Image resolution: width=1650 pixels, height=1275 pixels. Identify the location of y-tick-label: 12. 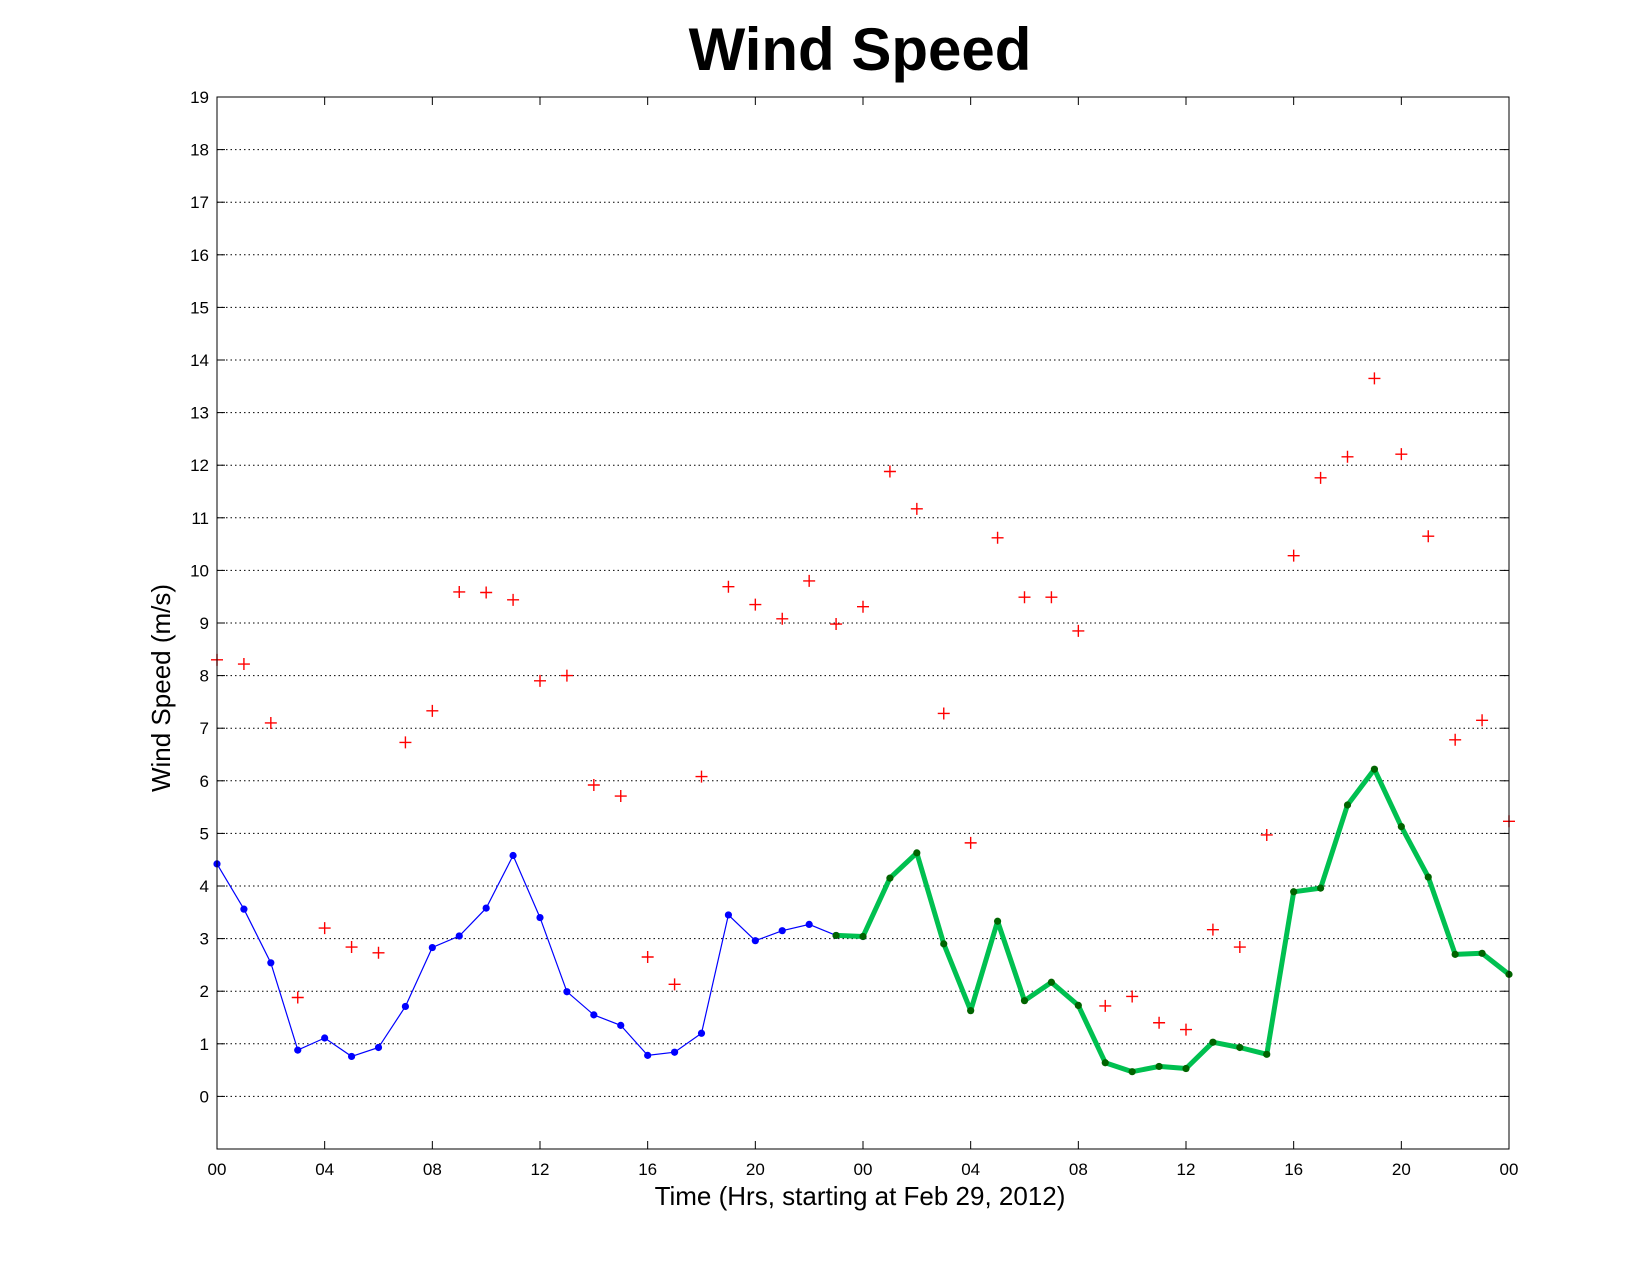
(199, 465).